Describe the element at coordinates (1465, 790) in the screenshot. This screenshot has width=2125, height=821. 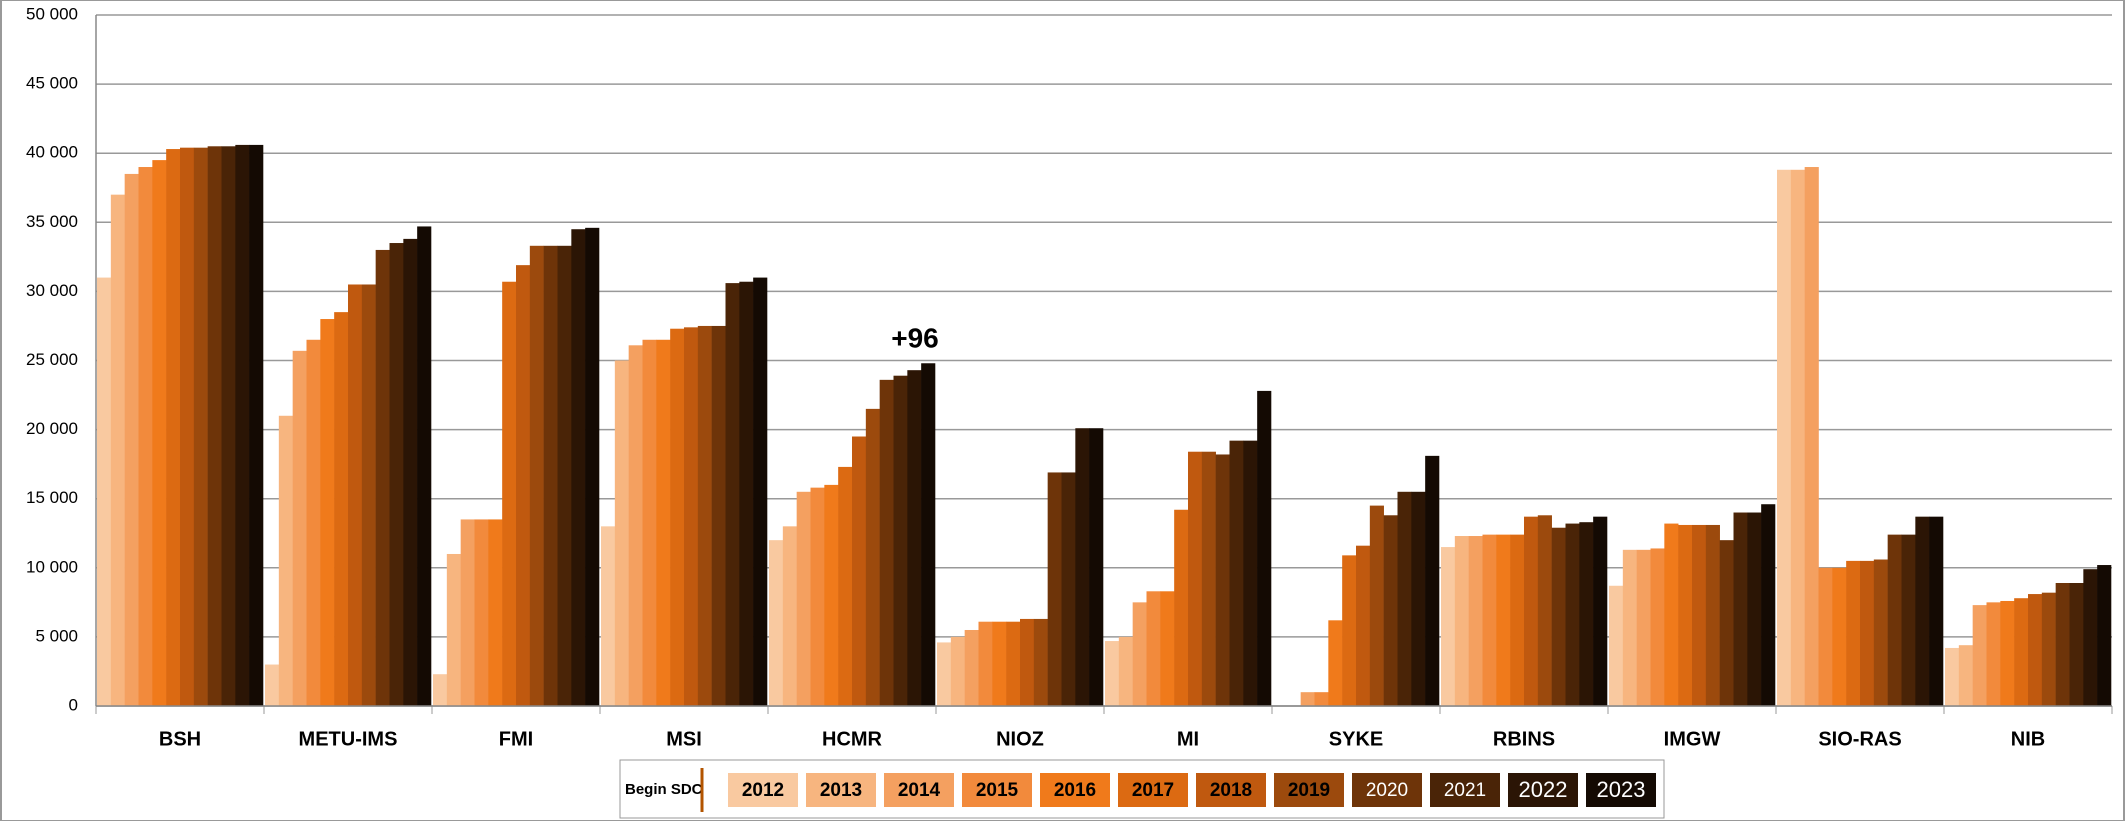
I see `legend-label: 2021` at that location.